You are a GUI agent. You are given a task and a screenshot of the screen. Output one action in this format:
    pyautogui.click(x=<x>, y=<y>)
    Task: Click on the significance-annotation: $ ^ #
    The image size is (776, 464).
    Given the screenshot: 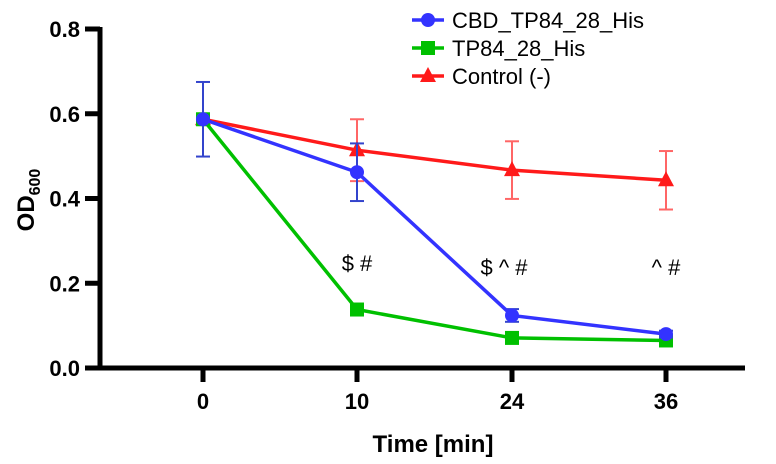 What is the action you would take?
    pyautogui.click(x=504, y=267)
    